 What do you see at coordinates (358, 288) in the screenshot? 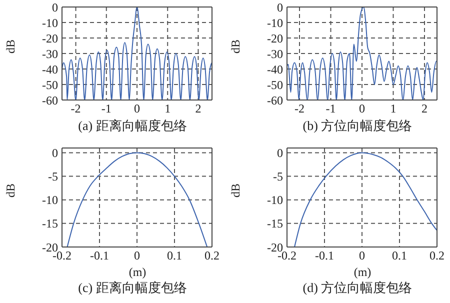
I see `text: (d) 方位向幅度包络` at bounding box center [358, 288].